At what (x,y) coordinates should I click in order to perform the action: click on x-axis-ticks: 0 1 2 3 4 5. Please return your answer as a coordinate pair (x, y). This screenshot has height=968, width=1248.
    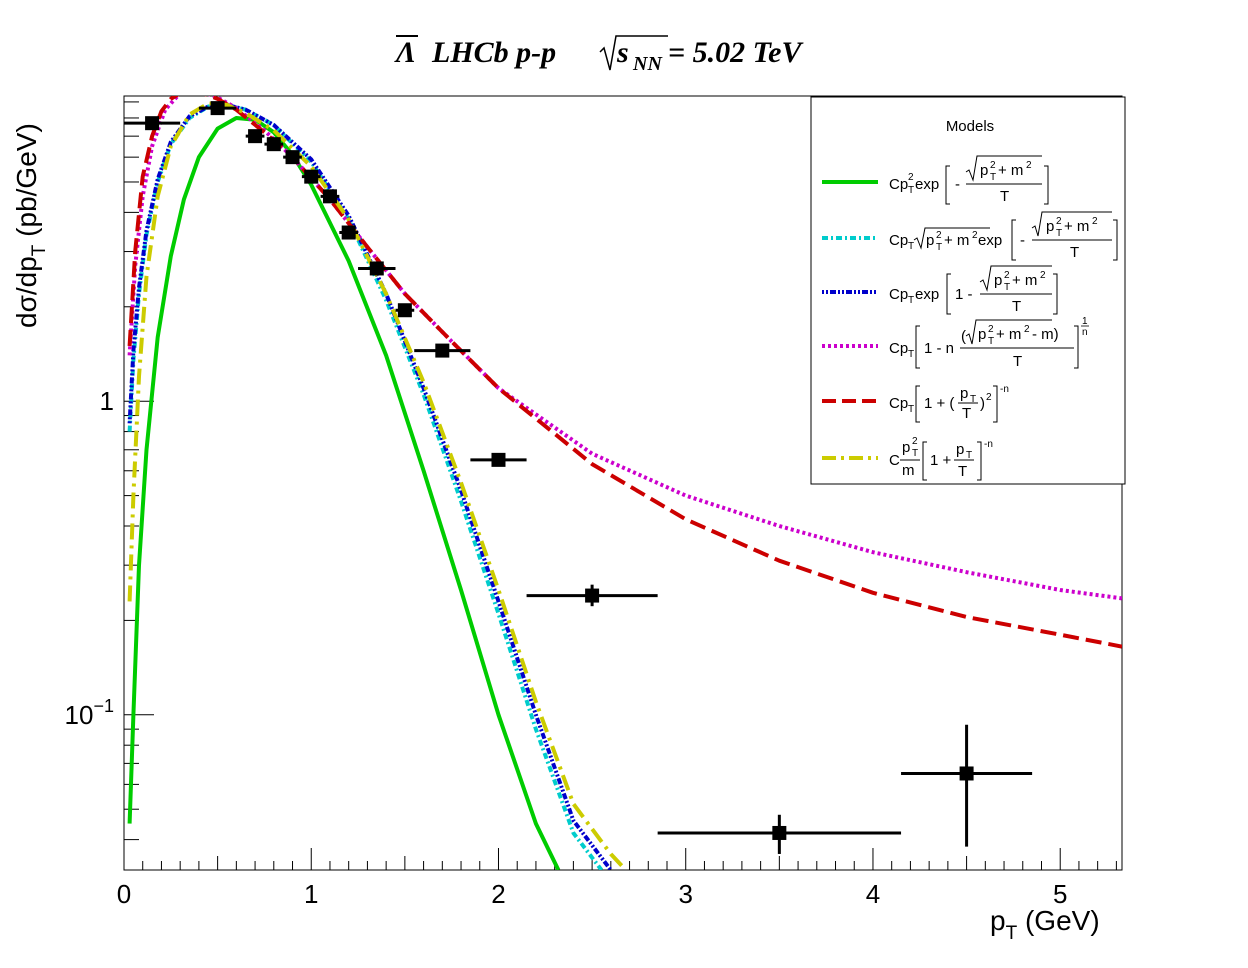
    Looking at the image, I should click on (617, 878).